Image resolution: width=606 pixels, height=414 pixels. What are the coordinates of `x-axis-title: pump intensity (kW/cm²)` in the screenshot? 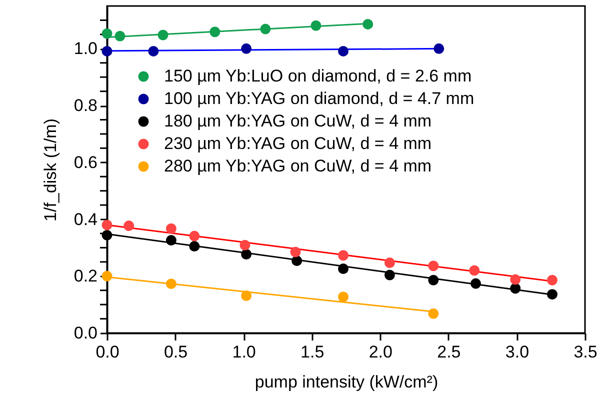 It's located at (346, 382).